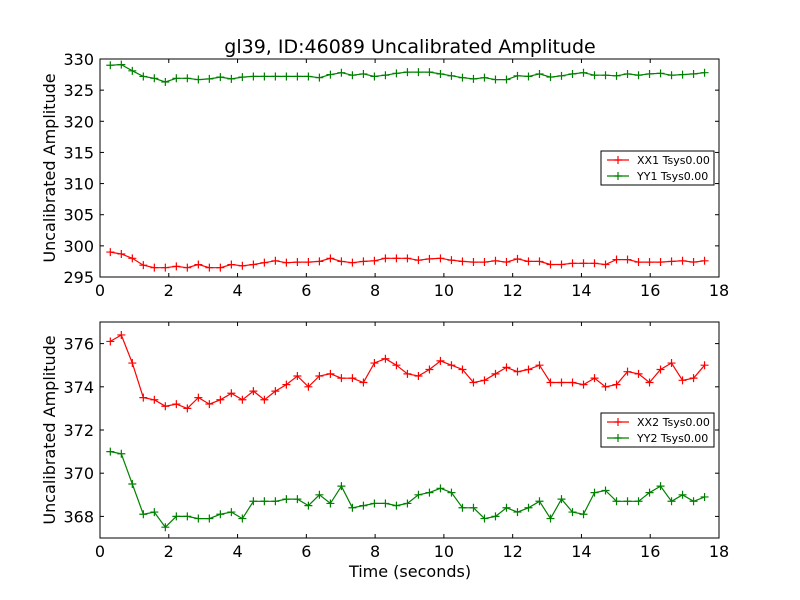 This screenshot has height=600, width=800. What do you see at coordinates (306, 290) in the screenshot?
I see `top-x-tick-label: 6` at bounding box center [306, 290].